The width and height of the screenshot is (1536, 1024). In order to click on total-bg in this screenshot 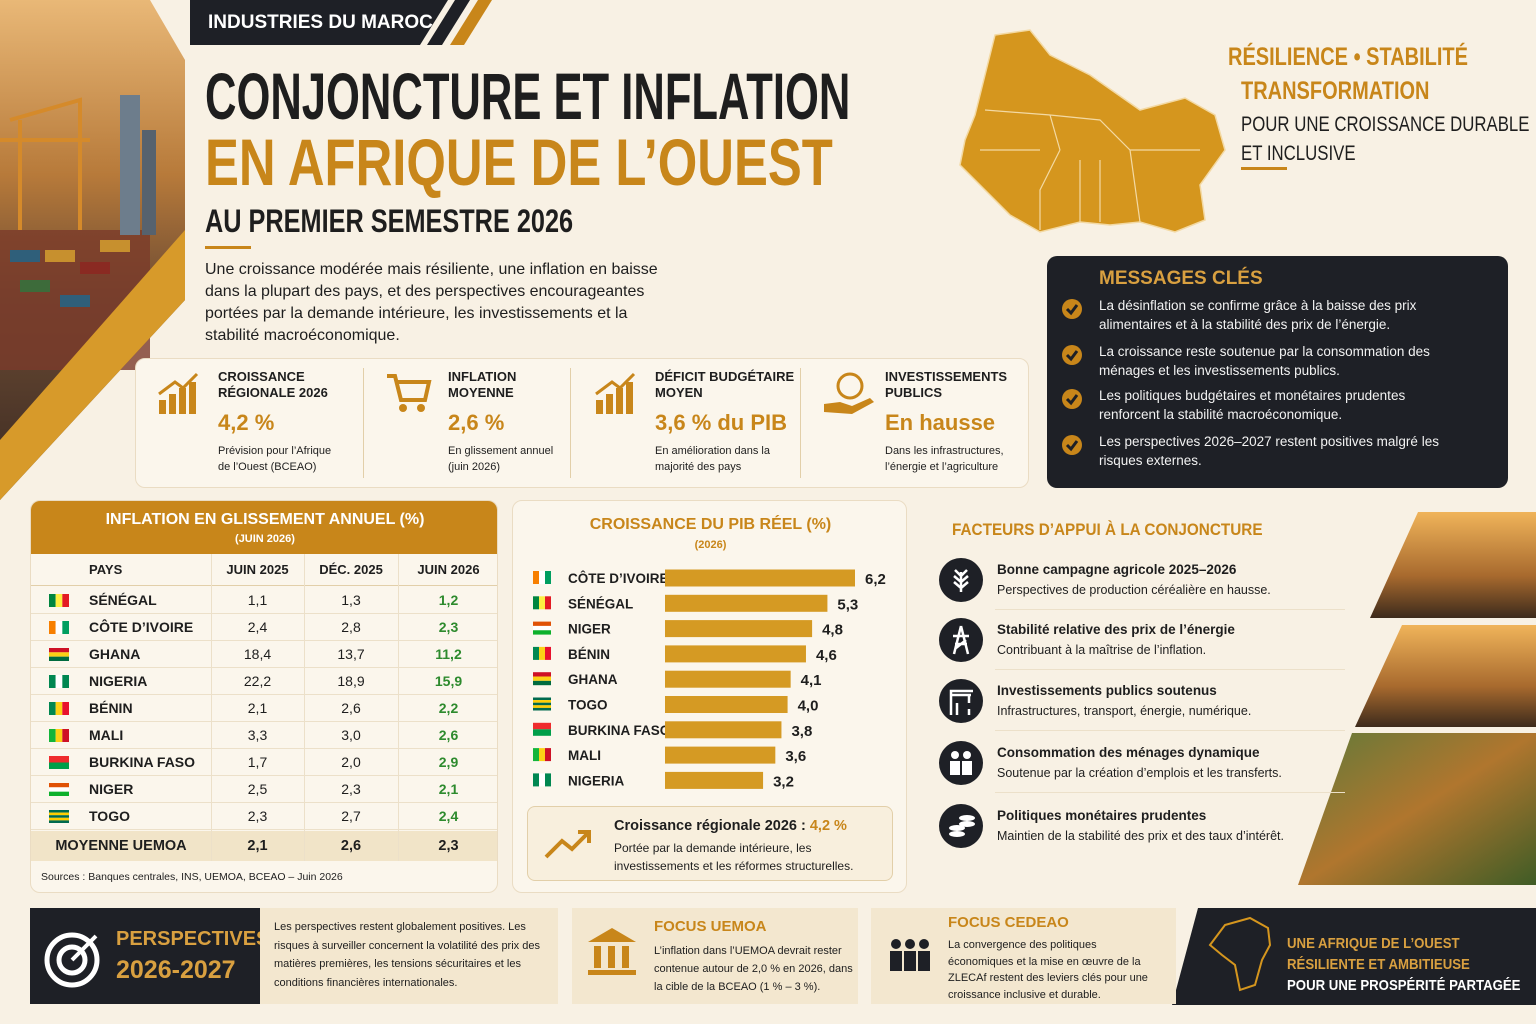, I will do `click(264, 846)`.